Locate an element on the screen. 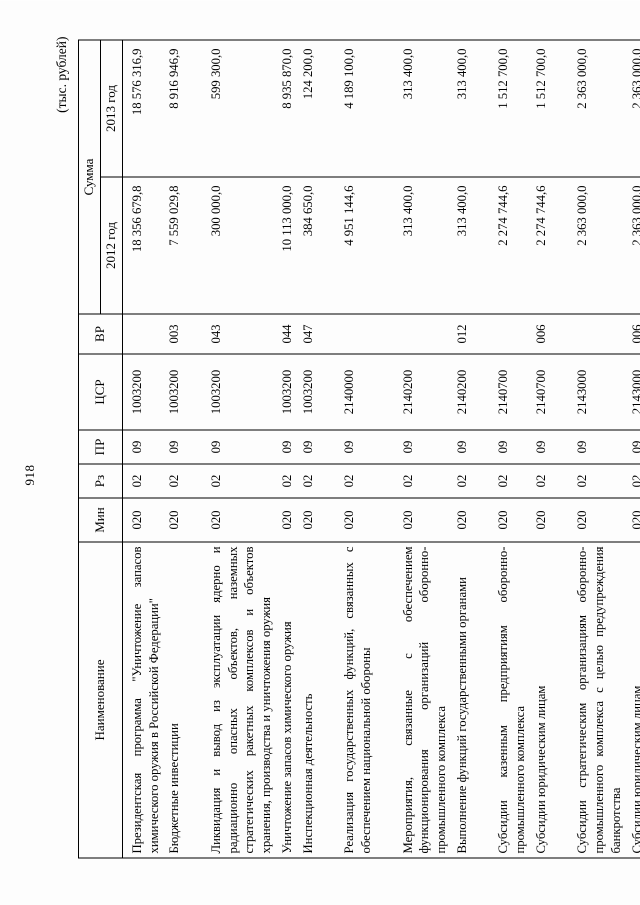  column-header-csr: ЦСР is located at coordinates (100, 391).